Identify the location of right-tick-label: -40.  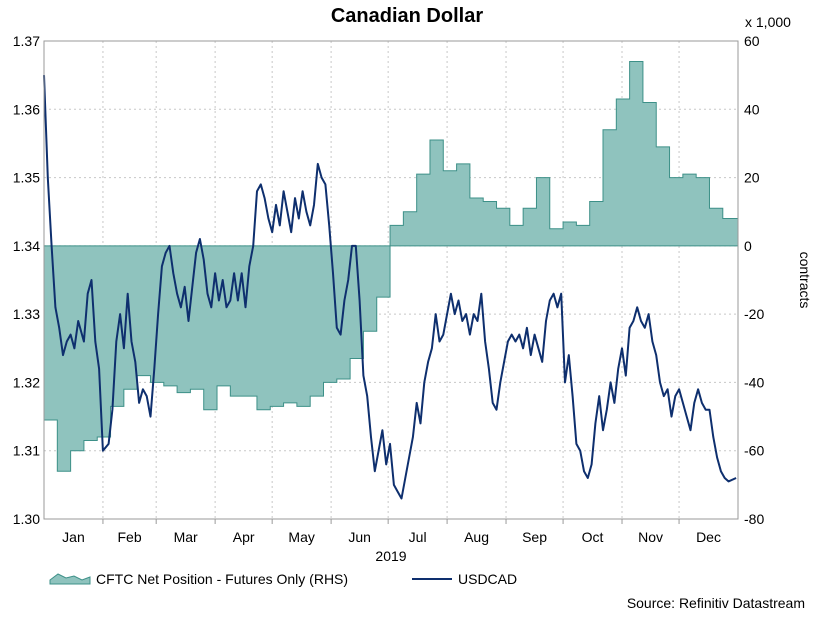
(754, 382).